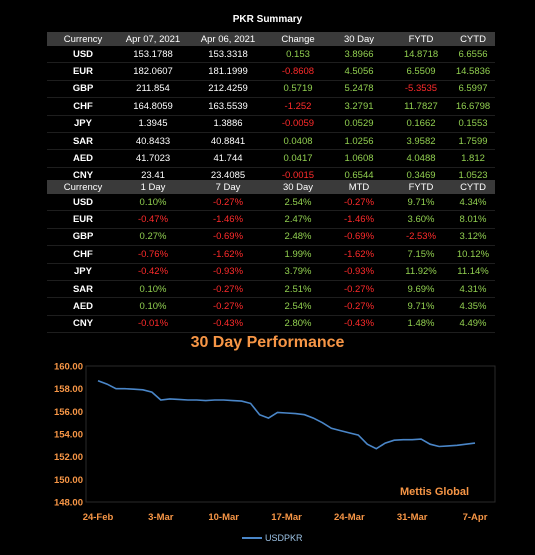 The image size is (535, 555). Describe the element at coordinates (475, 517) in the screenshot. I see `x-tick-label: 7-Apr` at that location.